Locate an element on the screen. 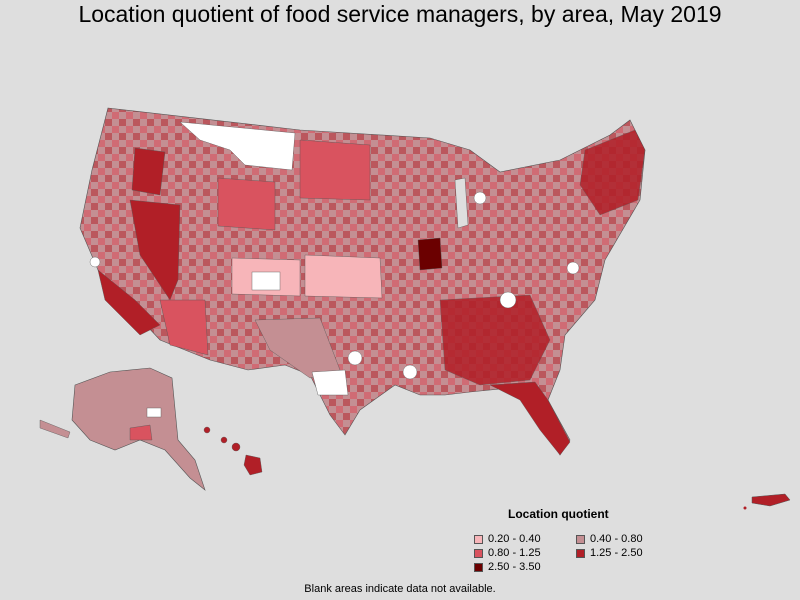 The height and width of the screenshot is (600, 800). legend-item-1: 0.40 - 0.80 is located at coordinates (609, 539).